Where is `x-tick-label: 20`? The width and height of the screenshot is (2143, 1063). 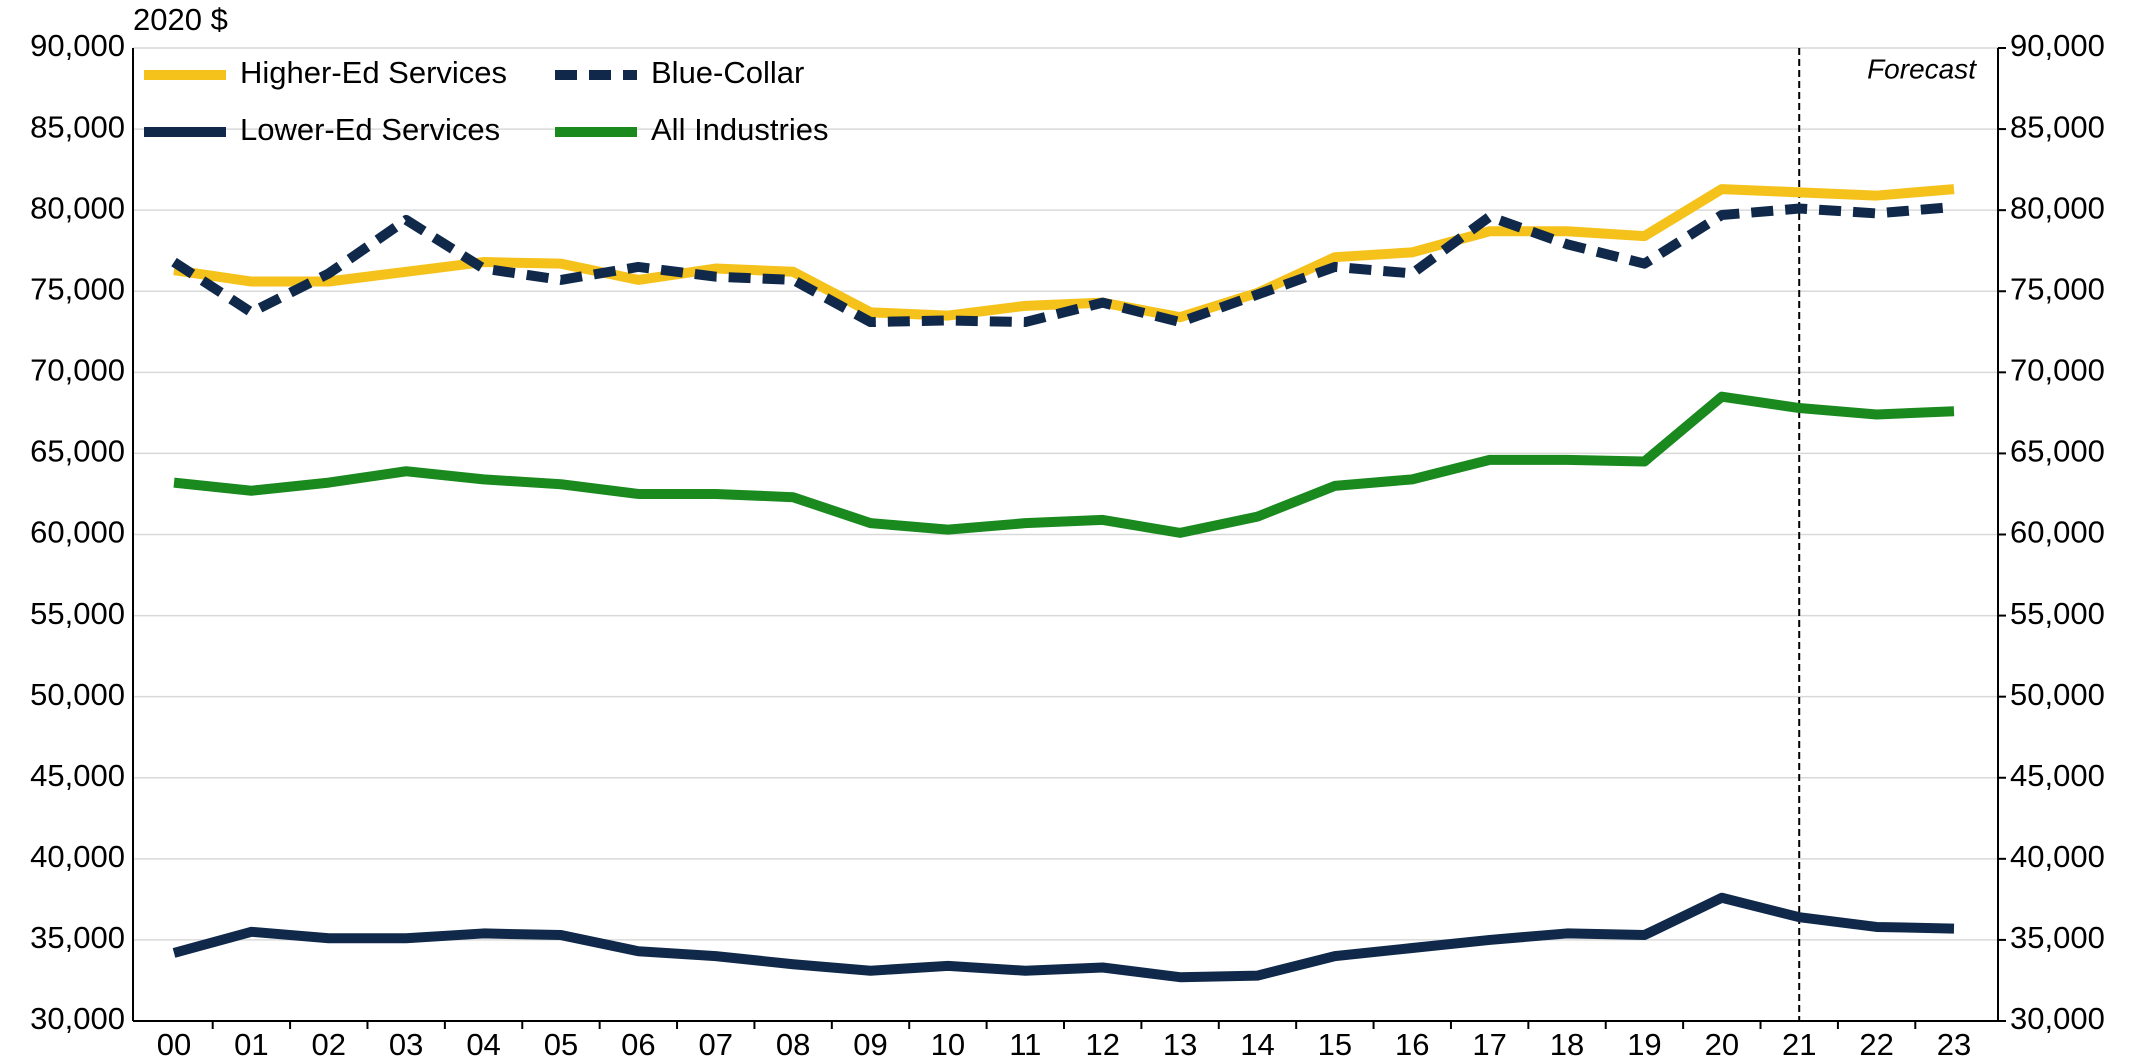 x-tick-label: 20 is located at coordinates (1722, 1044).